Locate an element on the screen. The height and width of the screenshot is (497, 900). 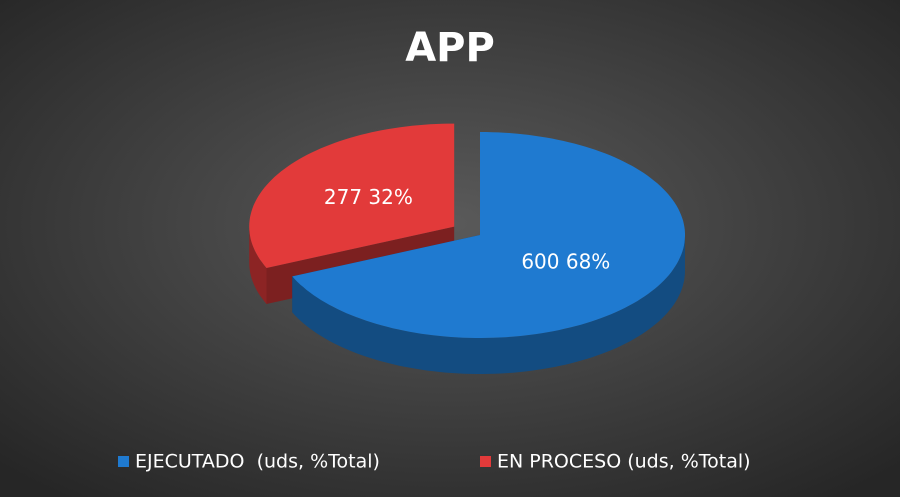
slice is located at coordinates (352, 195).